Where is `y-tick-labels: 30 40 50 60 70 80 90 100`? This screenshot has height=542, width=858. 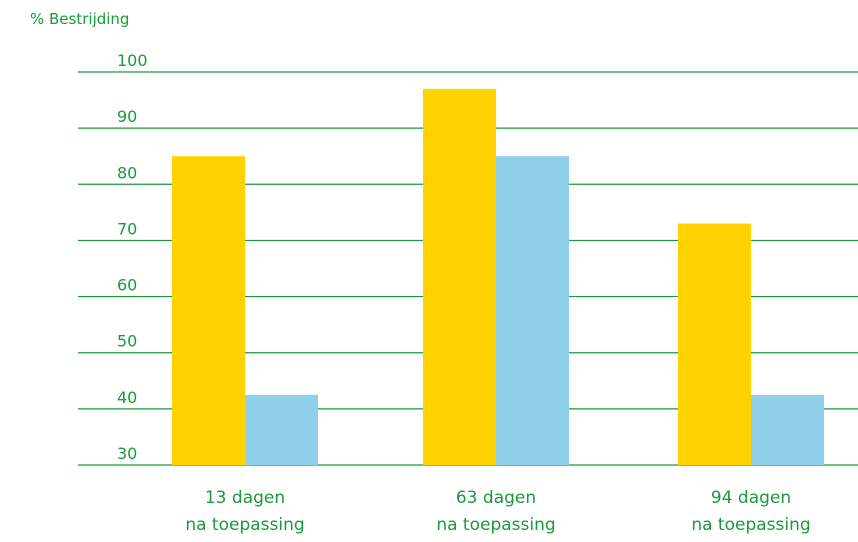 y-tick-labels: 30 40 50 60 70 80 90 100 is located at coordinates (132, 257).